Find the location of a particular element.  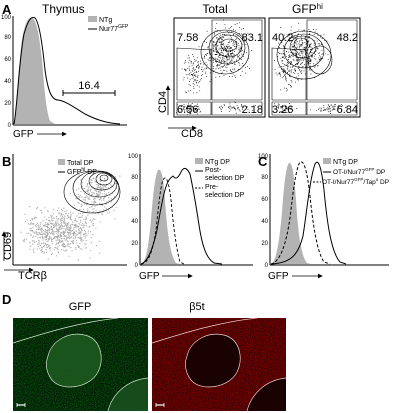

b-postselection-histogram is located at coordinates (181, 216).